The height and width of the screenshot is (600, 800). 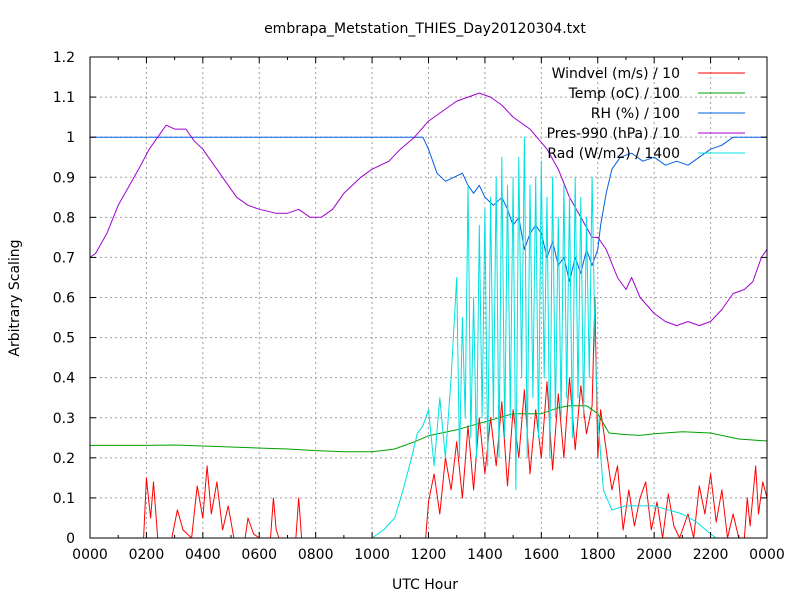 I want to click on y-tick-label: 0.9, so click(x=64, y=178).